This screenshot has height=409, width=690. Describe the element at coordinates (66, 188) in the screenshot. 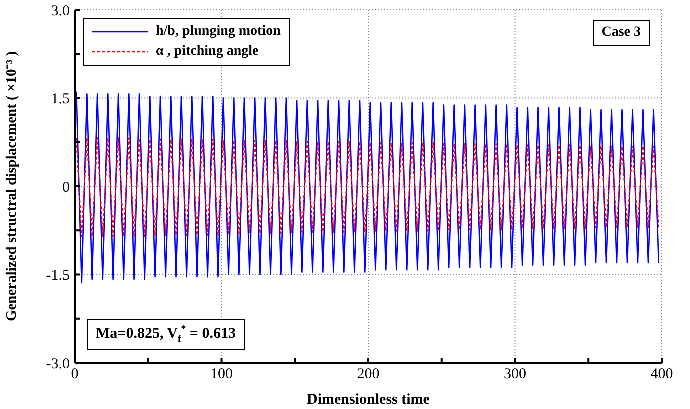

I see `y-tick-label: 0` at that location.